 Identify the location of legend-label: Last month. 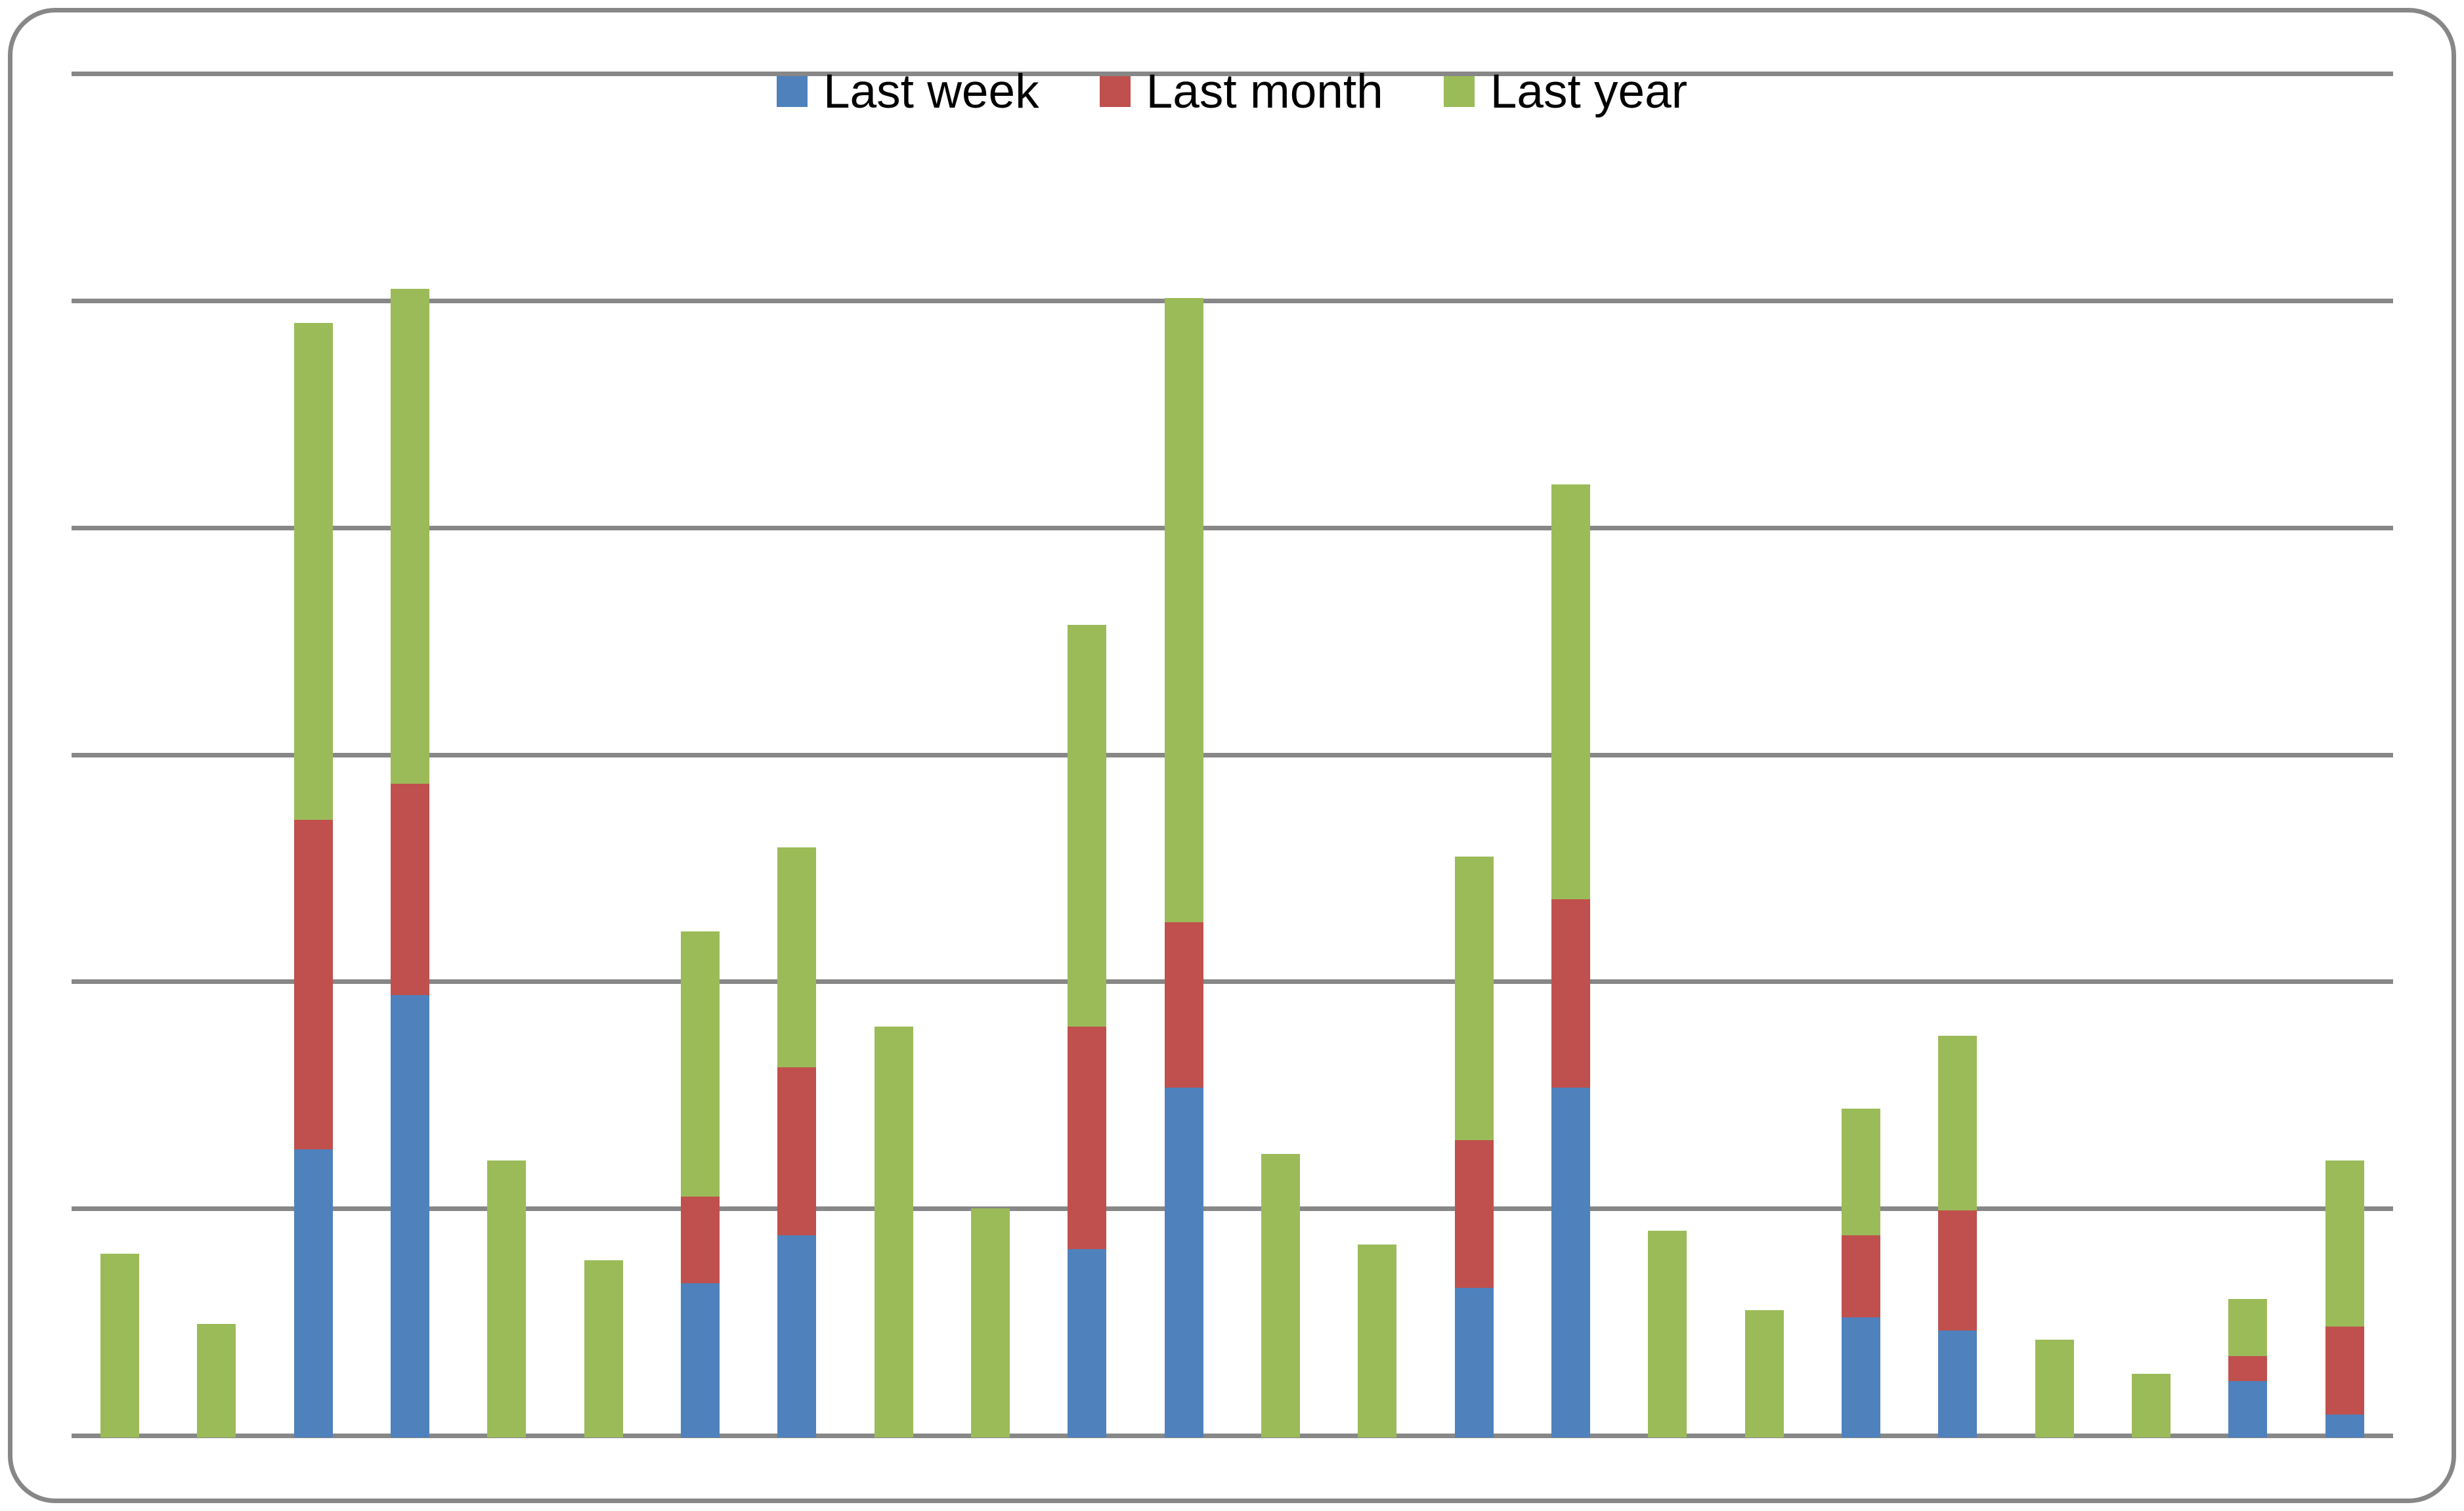
(1264, 91).